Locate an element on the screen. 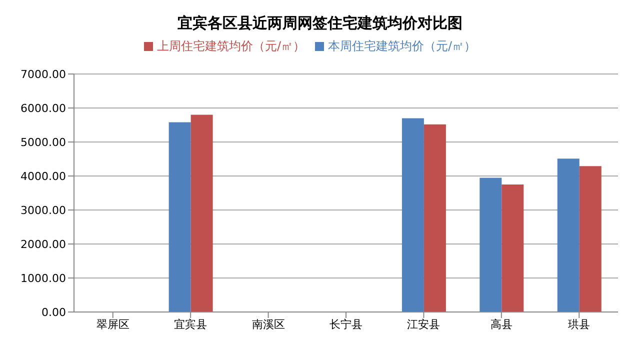 This screenshot has width=640, height=344. y-tick-label: 4000.00 is located at coordinates (43, 176).